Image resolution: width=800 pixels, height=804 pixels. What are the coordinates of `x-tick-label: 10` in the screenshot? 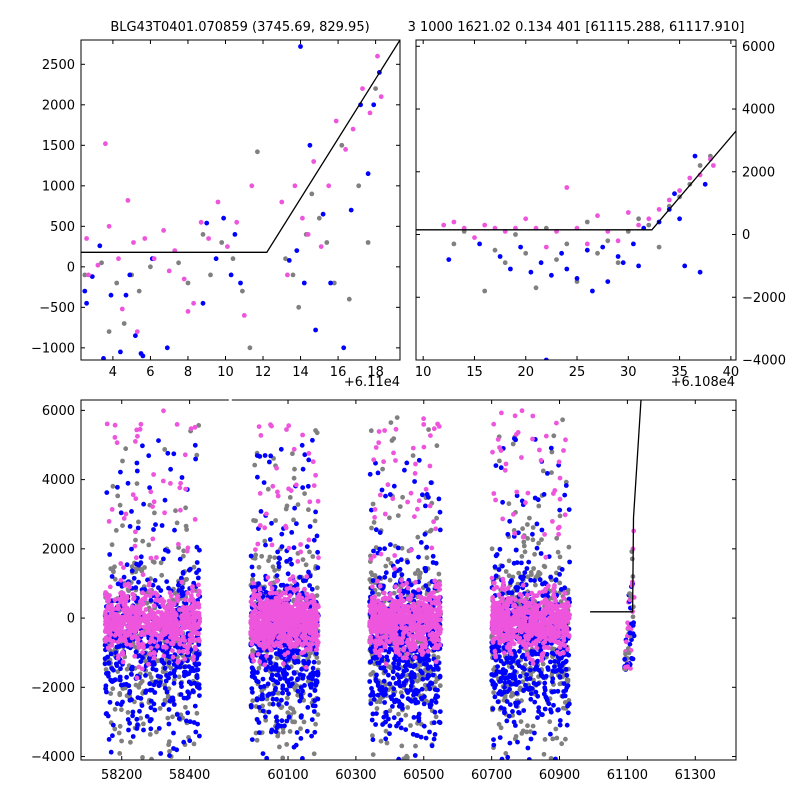 It's located at (225, 372).